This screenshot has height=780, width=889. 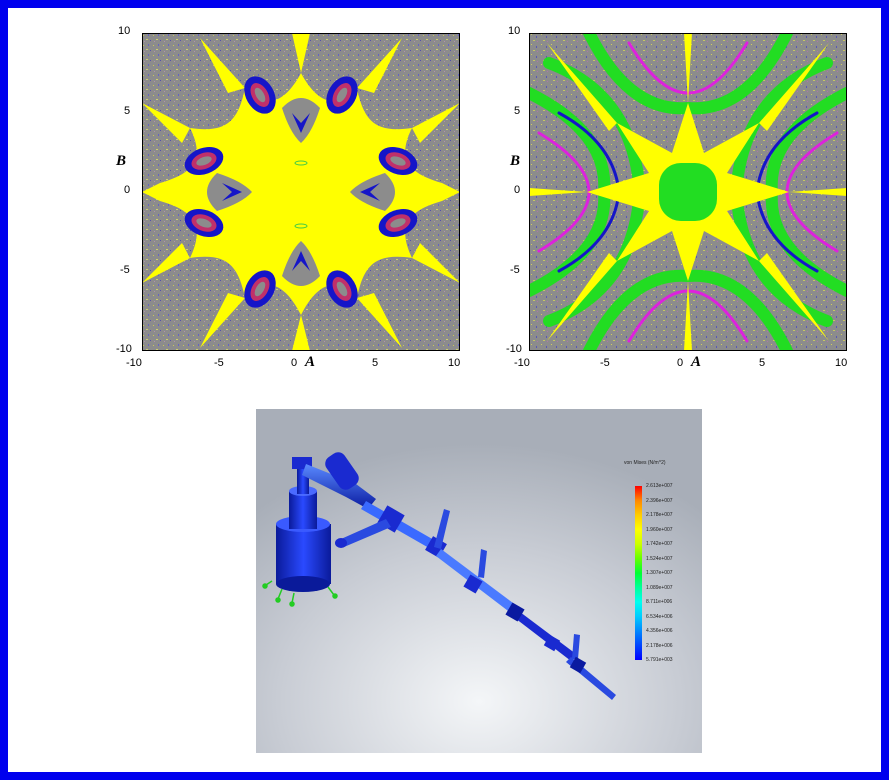 I want to click on right-y-tick-1: 5, so click(x=517, y=111).